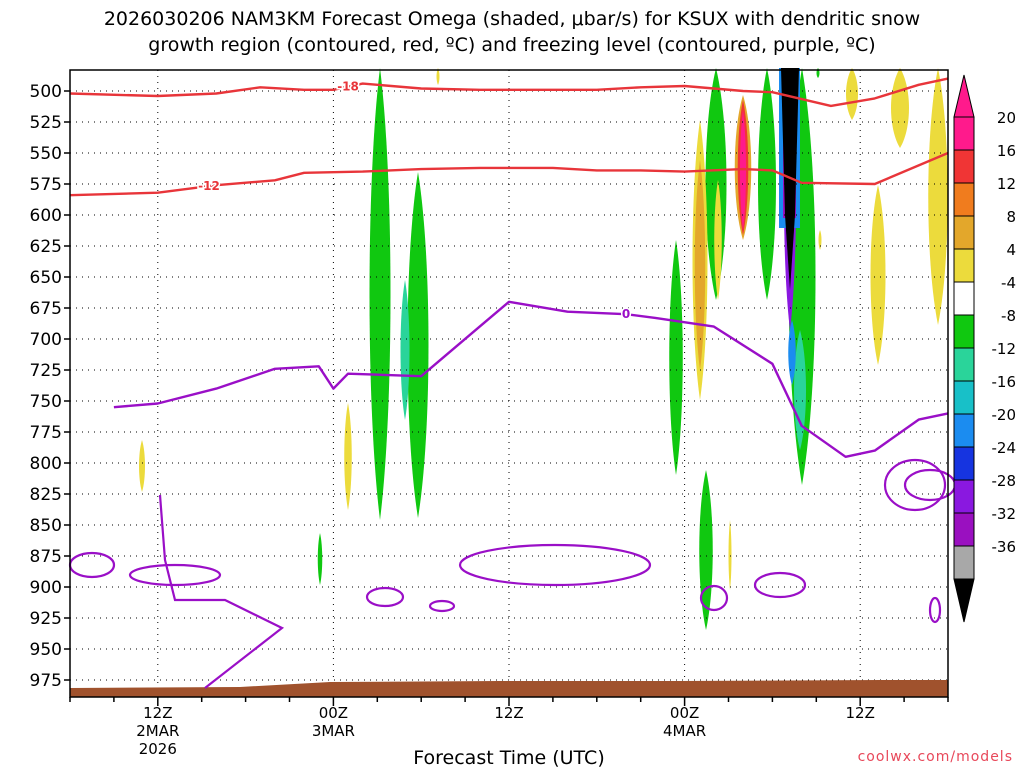 The image size is (1024, 768). I want to click on x-tick-sublabel: 2MAR, so click(157, 731).